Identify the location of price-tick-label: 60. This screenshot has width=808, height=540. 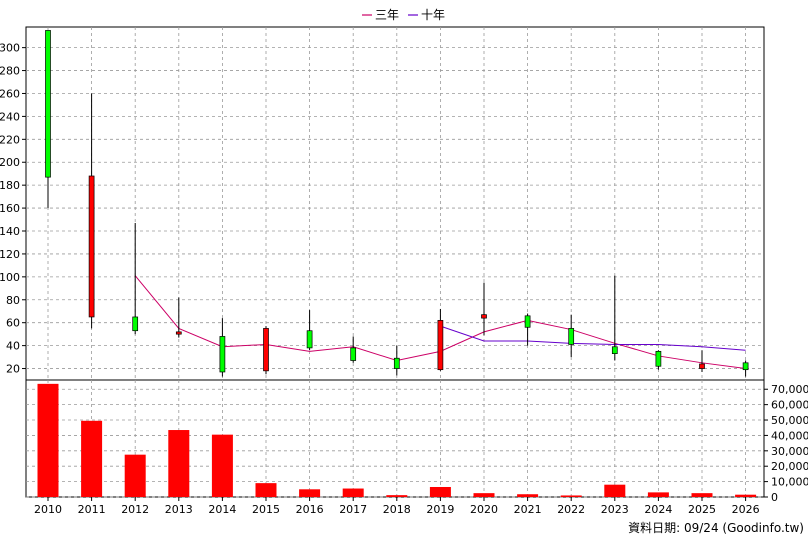
(13, 323).